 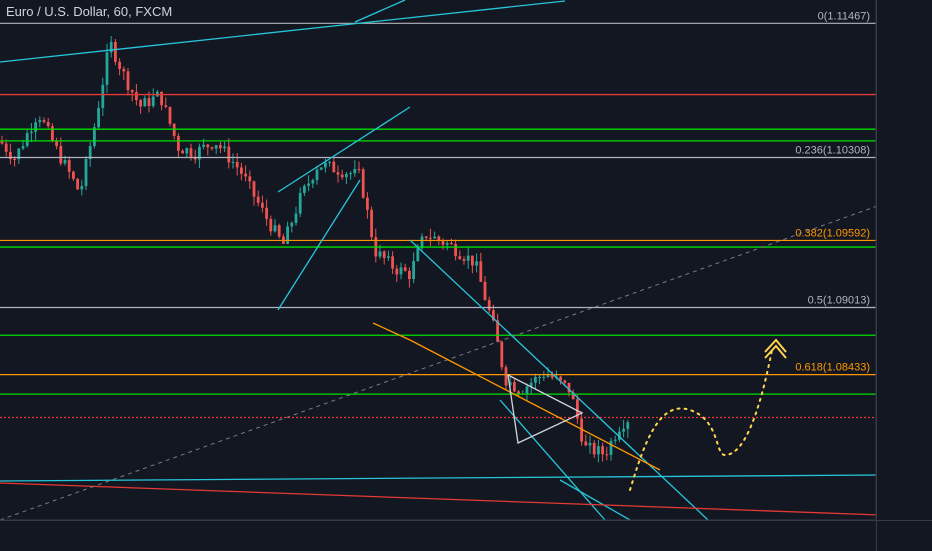 What do you see at coordinates (839, 300) in the screenshot?
I see `fib-level-label: 0.5(1.09013)` at bounding box center [839, 300].